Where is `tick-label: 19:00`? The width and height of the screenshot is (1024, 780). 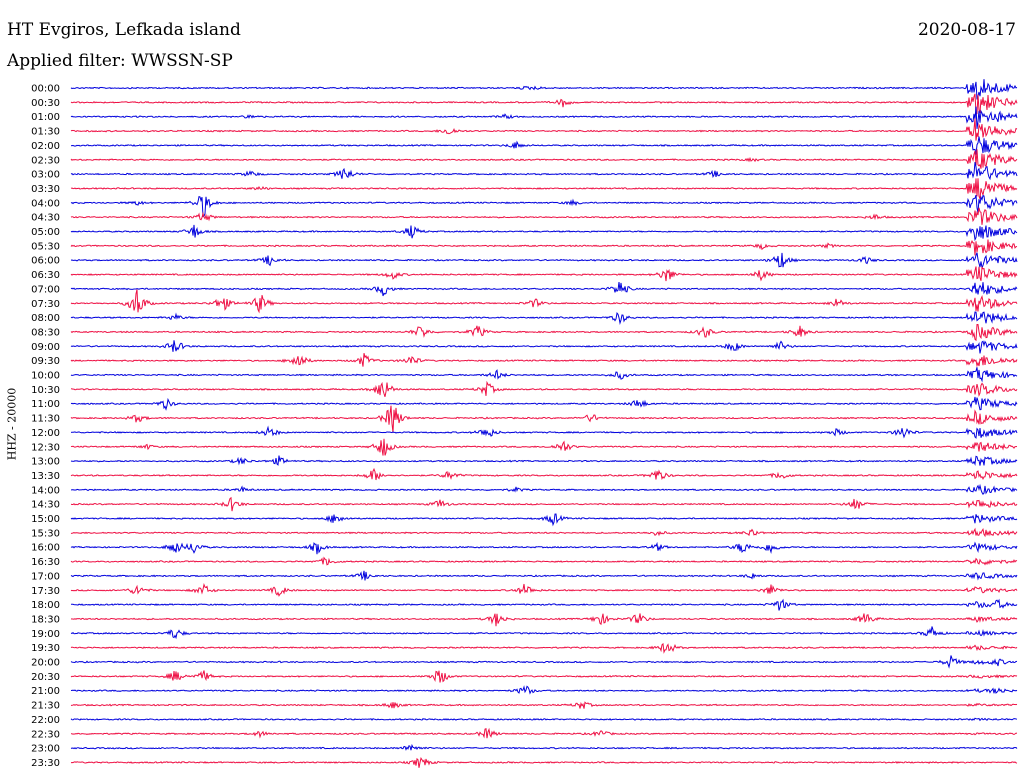
tick-label: 19:00 is located at coordinates (45, 634).